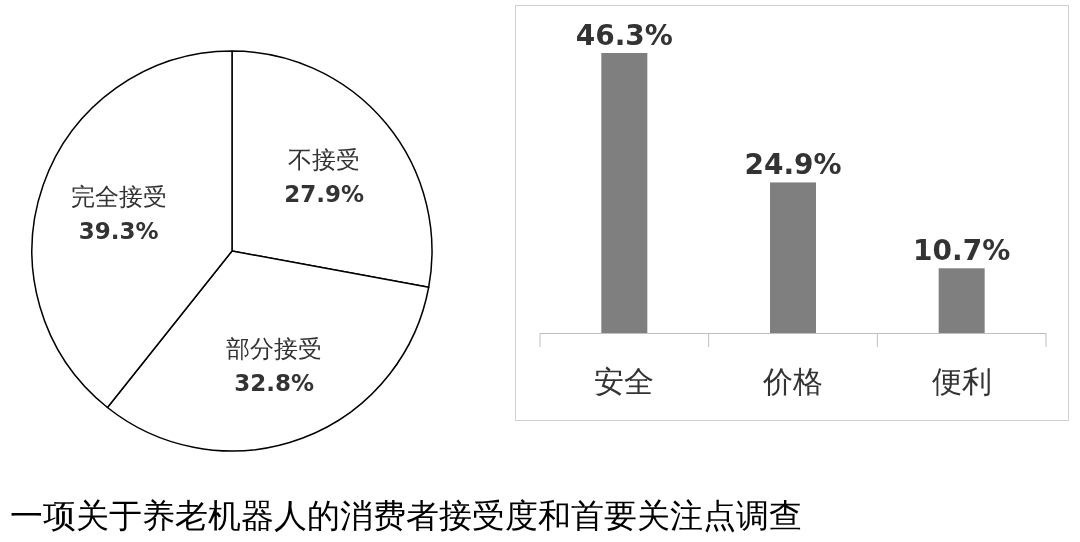 The width and height of the screenshot is (1080, 542). Describe the element at coordinates (274, 349) in the screenshot. I see `slice-label: 部分接受` at that location.